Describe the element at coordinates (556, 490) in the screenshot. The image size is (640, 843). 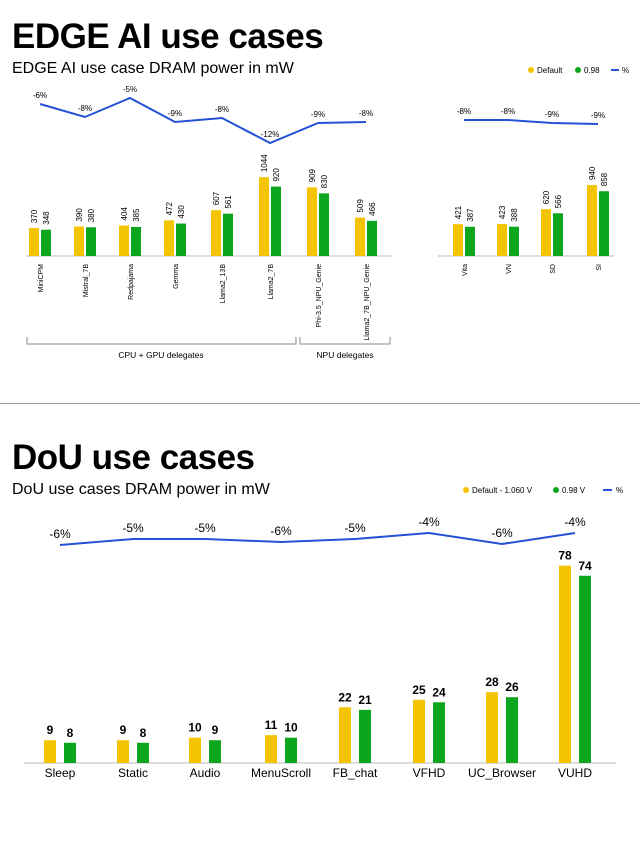
I see `dou-legend-alt-icon` at that location.